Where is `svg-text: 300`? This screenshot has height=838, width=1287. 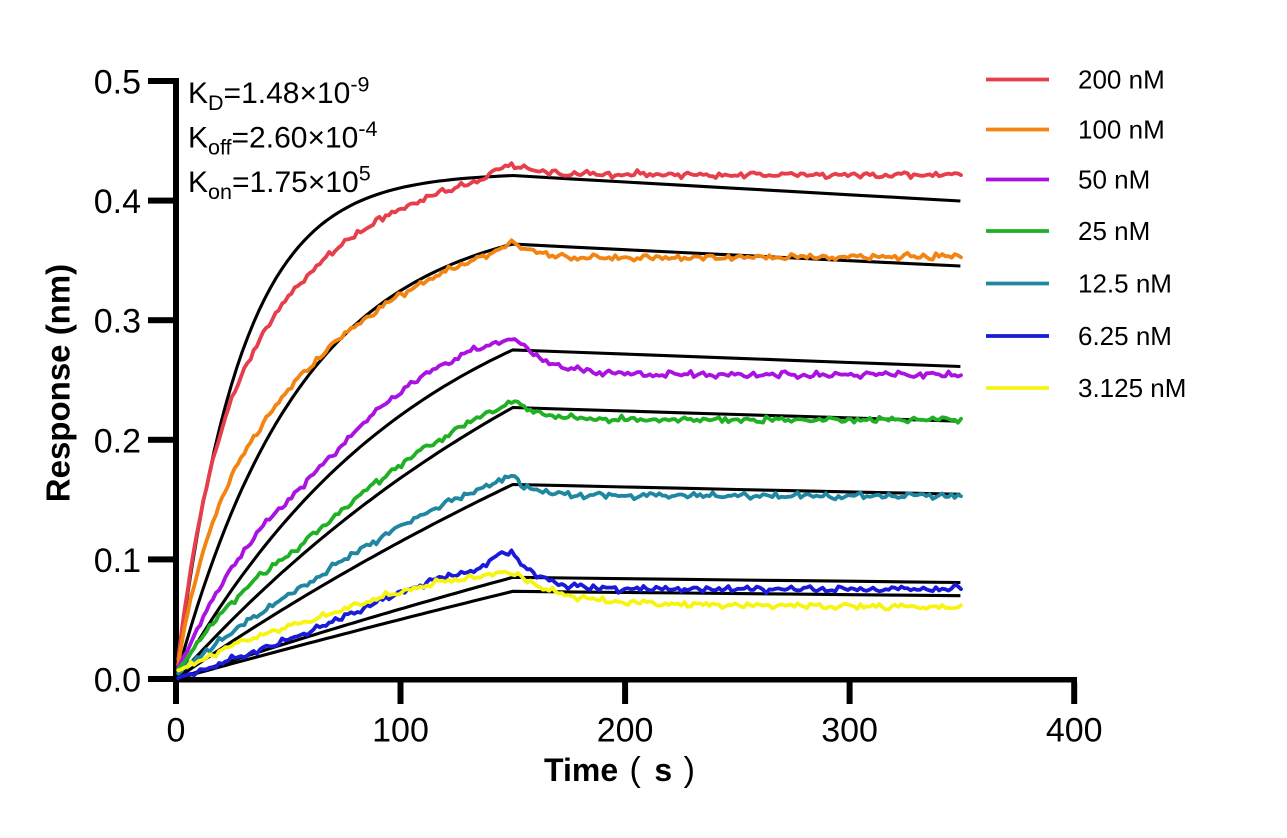 svg-text: 300 is located at coordinates (849, 731).